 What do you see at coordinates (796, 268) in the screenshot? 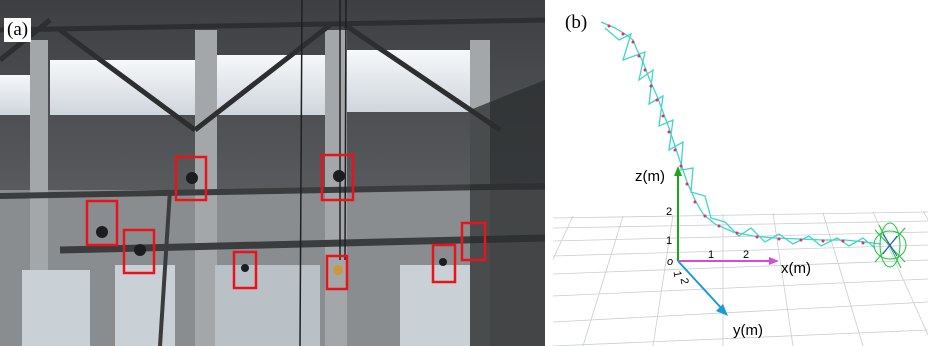
I see `x-axis-label: x(m)` at bounding box center [796, 268].